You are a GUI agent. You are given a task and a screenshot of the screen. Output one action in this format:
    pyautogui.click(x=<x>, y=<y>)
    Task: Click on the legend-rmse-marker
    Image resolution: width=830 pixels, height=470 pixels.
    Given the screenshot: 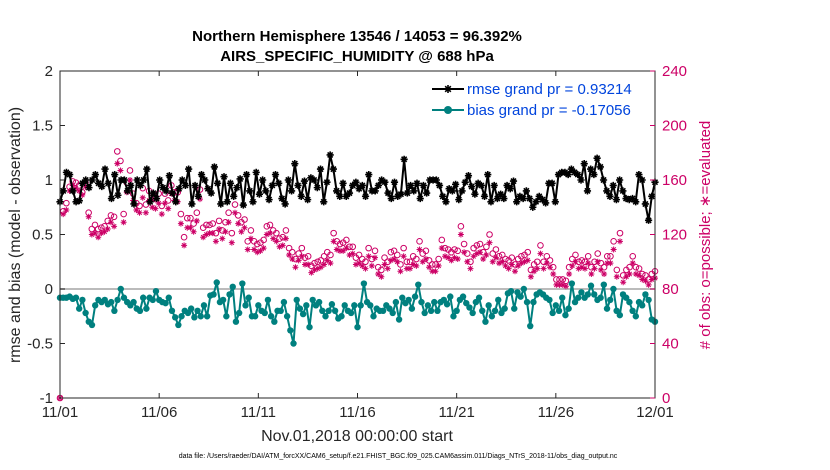 What is the action you would take?
    pyautogui.click(x=448, y=89)
    